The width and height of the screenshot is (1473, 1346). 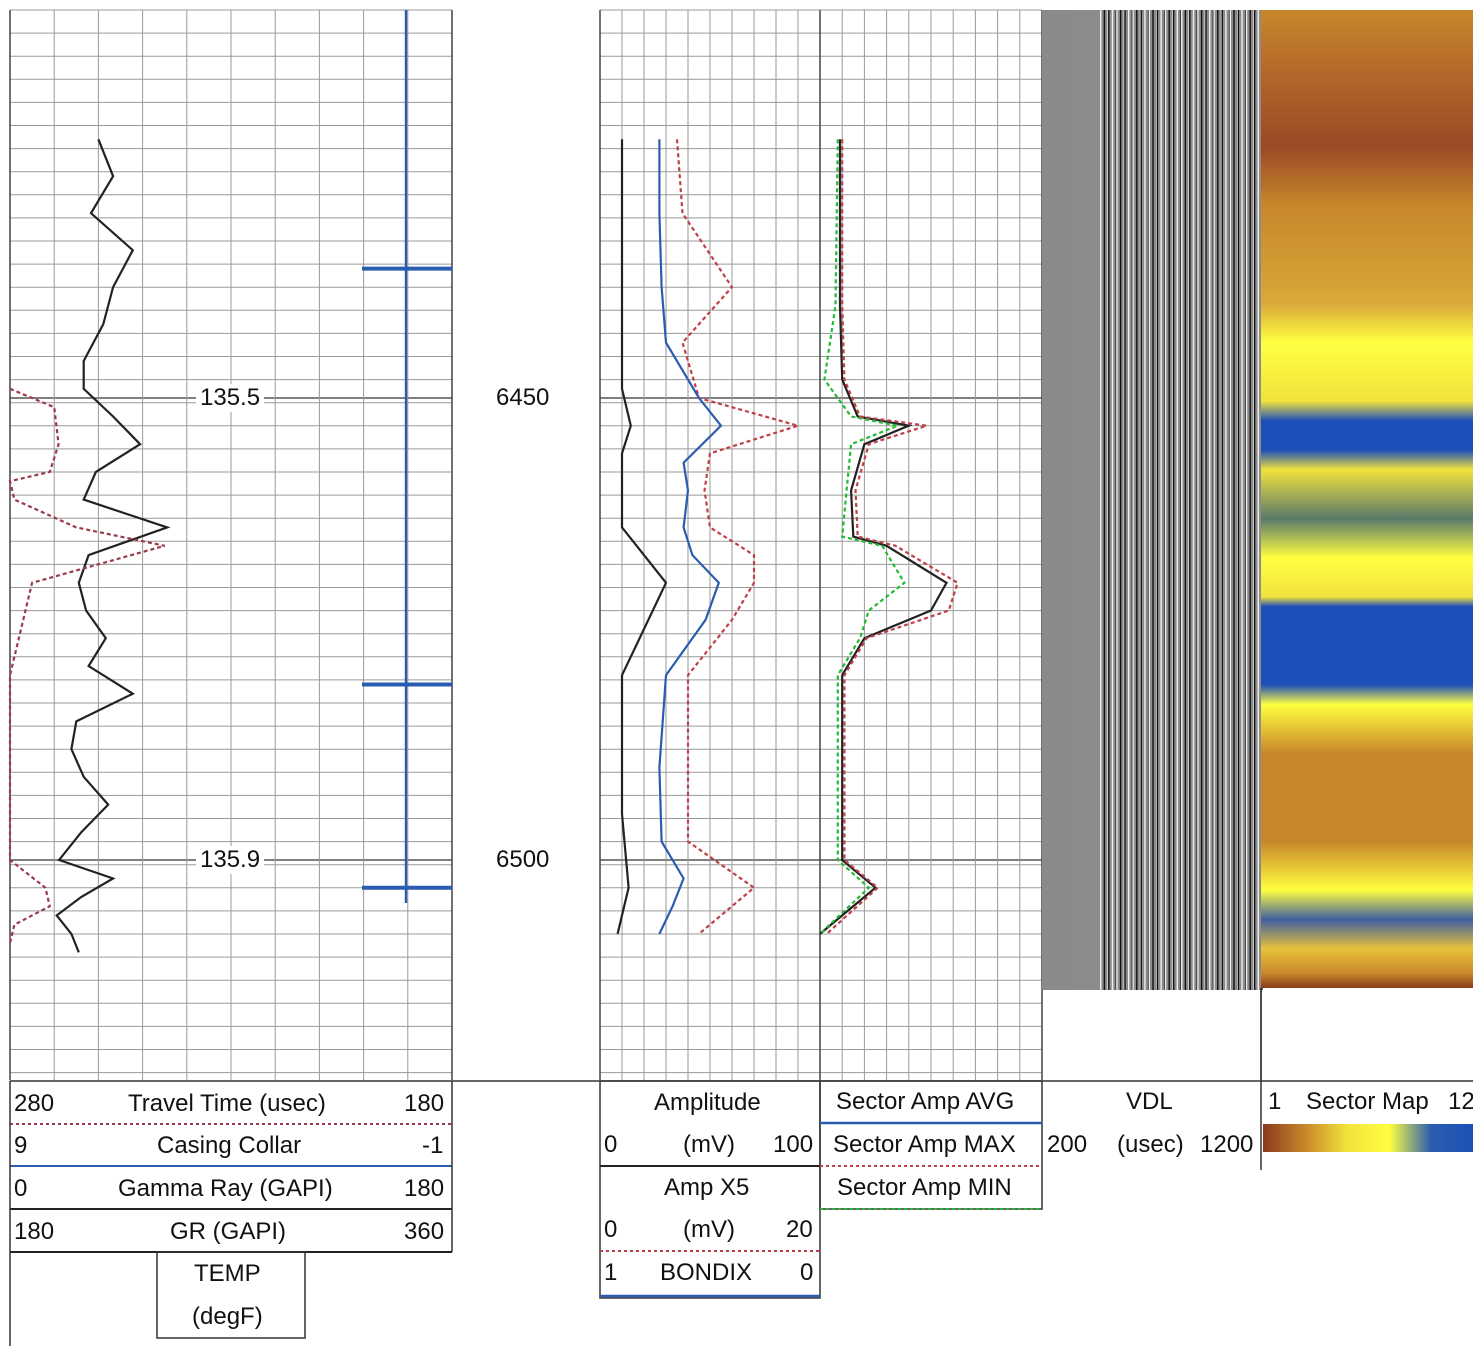 What do you see at coordinates (1368, 1138) in the screenshot?
I see `sector-map-colorbar` at bounding box center [1368, 1138].